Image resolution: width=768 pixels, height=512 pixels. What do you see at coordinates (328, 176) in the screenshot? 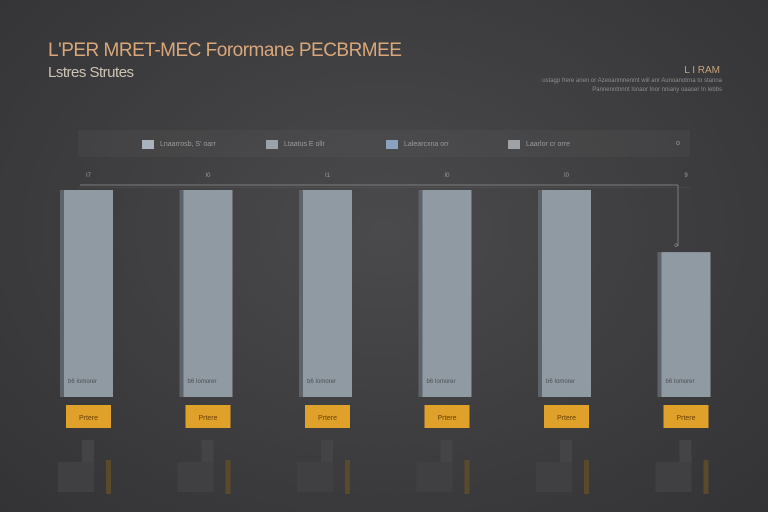
I see `bar-top-label: I1` at bounding box center [328, 176].